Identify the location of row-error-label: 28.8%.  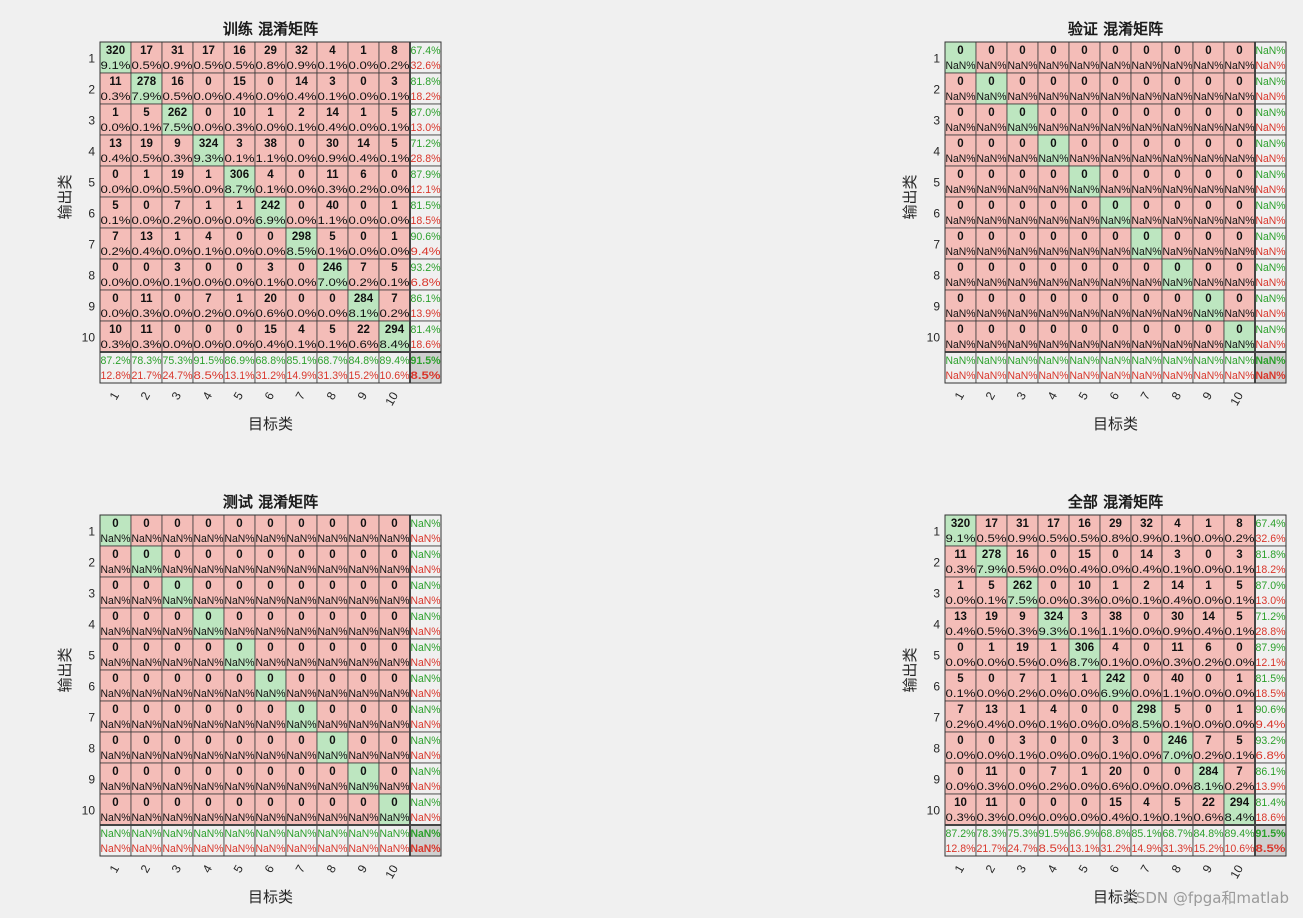
(426, 159).